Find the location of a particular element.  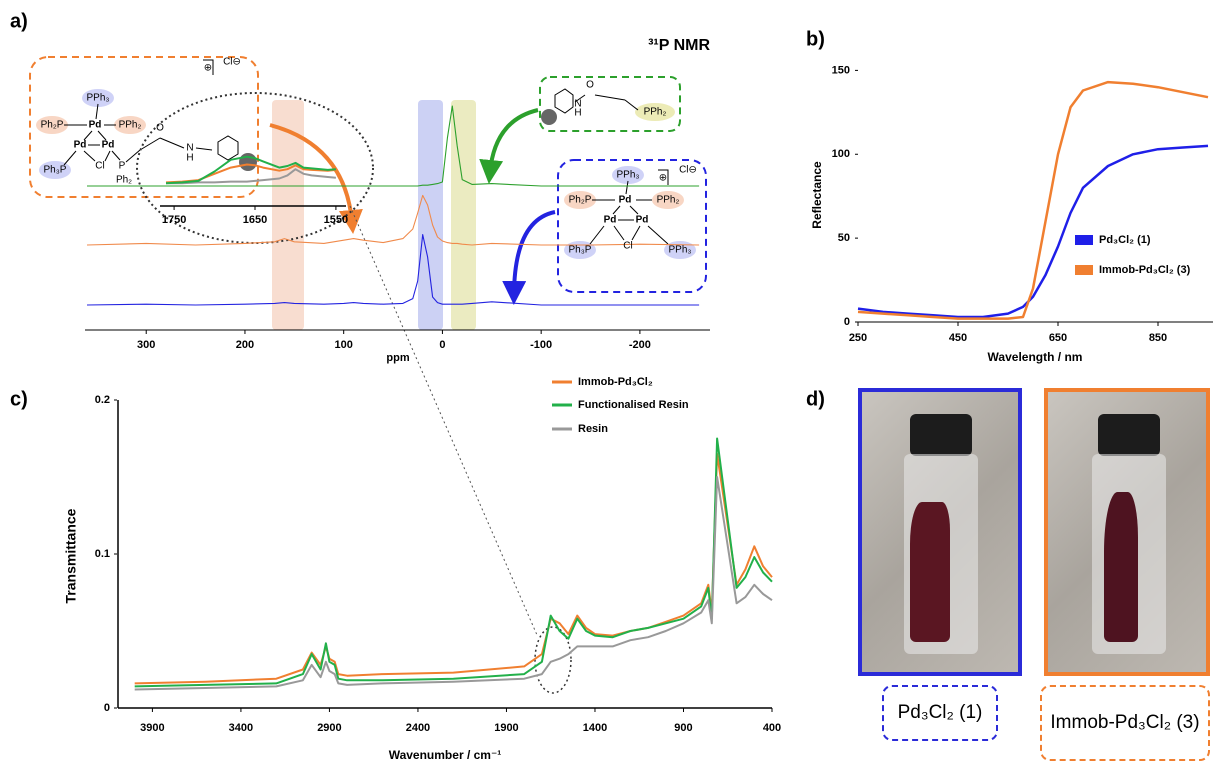

inset-ellipse is located at coordinates (255, 168).